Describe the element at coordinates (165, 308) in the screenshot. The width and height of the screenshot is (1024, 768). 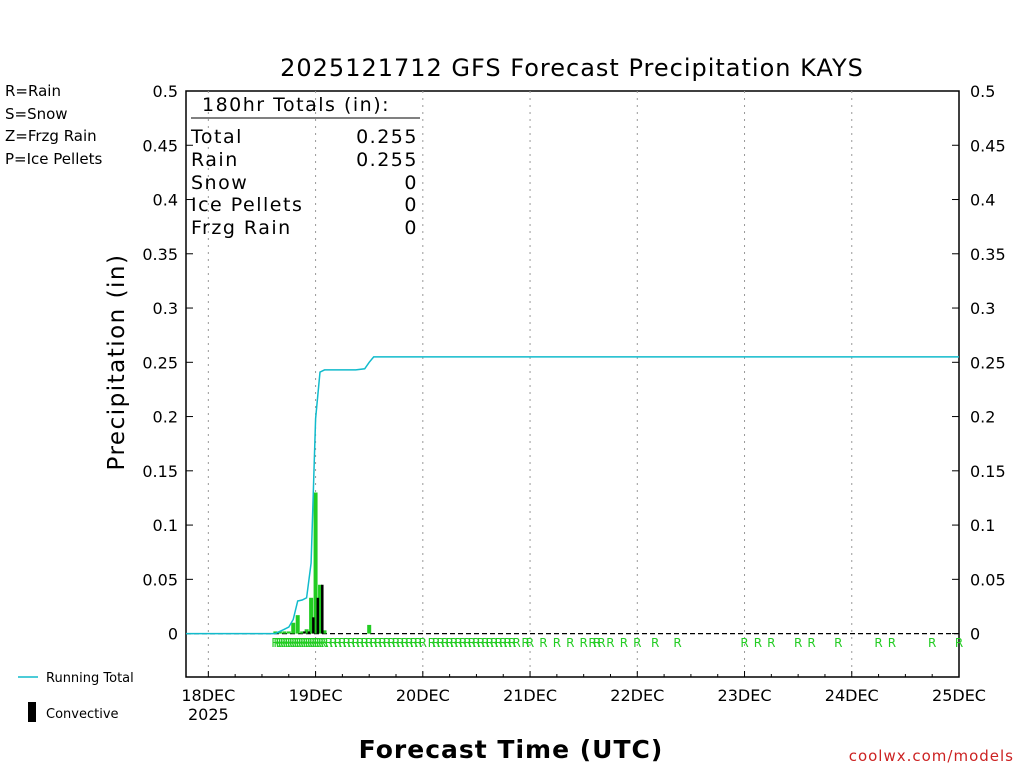
I see `y-tick-label-left: 0.3` at that location.